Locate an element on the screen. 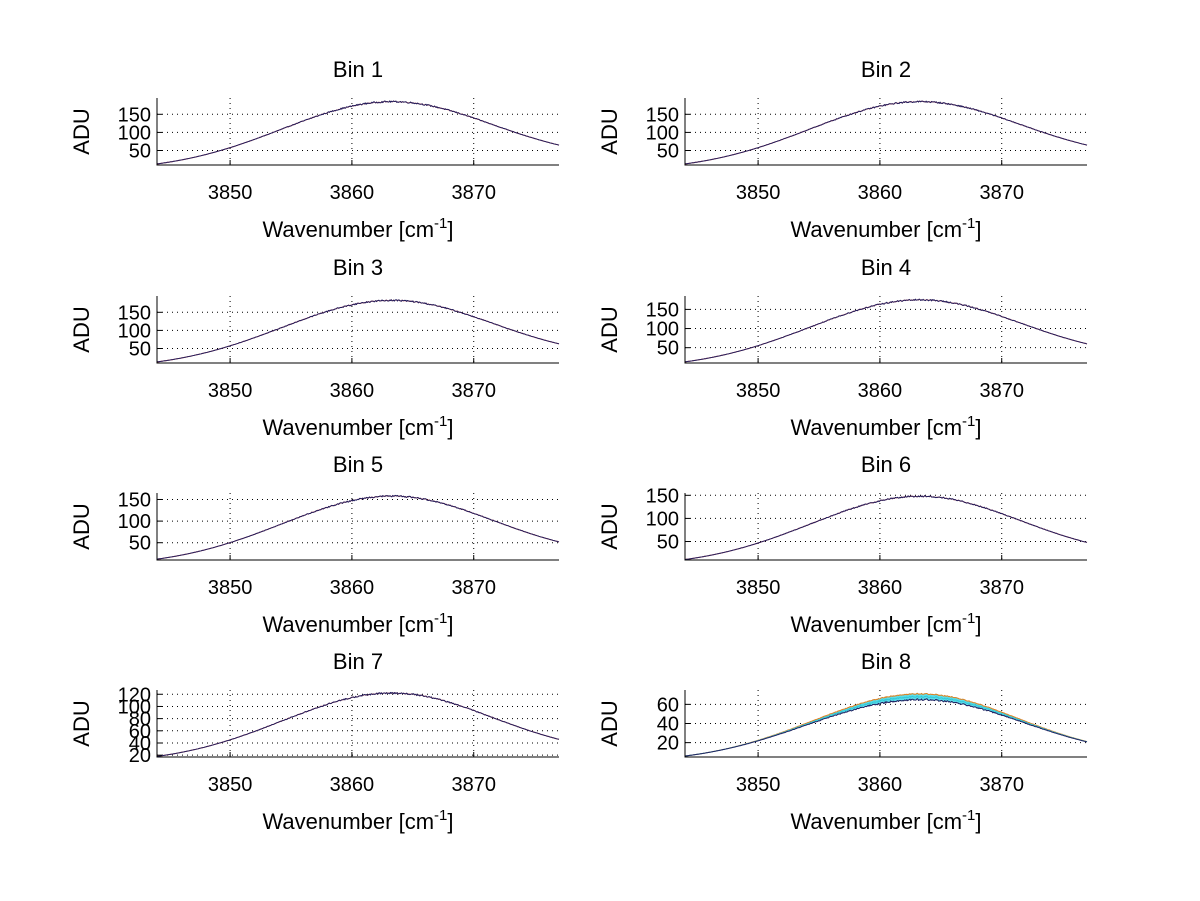 Image resolution: width=1200 pixels, height=901 pixels. plot-title: Bin 8 is located at coordinates (886, 661).